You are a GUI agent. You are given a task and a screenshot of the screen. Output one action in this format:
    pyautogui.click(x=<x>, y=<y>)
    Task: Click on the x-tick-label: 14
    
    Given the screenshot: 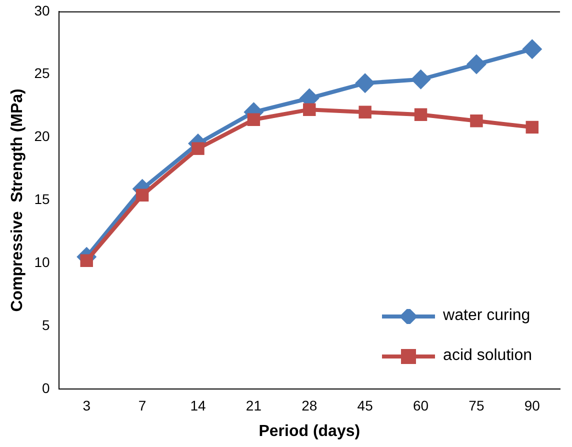 What is the action you would take?
    pyautogui.click(x=198, y=405)
    